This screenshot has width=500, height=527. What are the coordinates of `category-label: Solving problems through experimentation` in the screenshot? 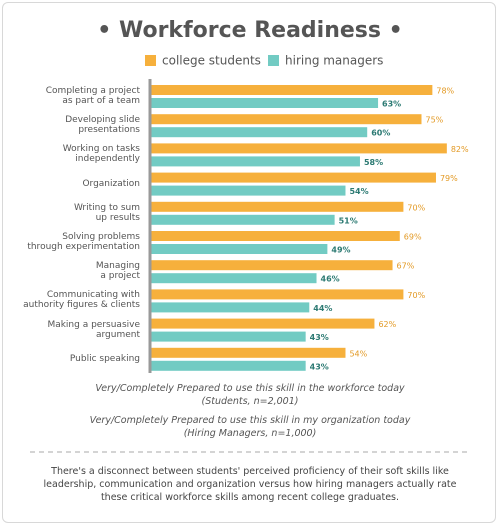 It's located at (83, 242).